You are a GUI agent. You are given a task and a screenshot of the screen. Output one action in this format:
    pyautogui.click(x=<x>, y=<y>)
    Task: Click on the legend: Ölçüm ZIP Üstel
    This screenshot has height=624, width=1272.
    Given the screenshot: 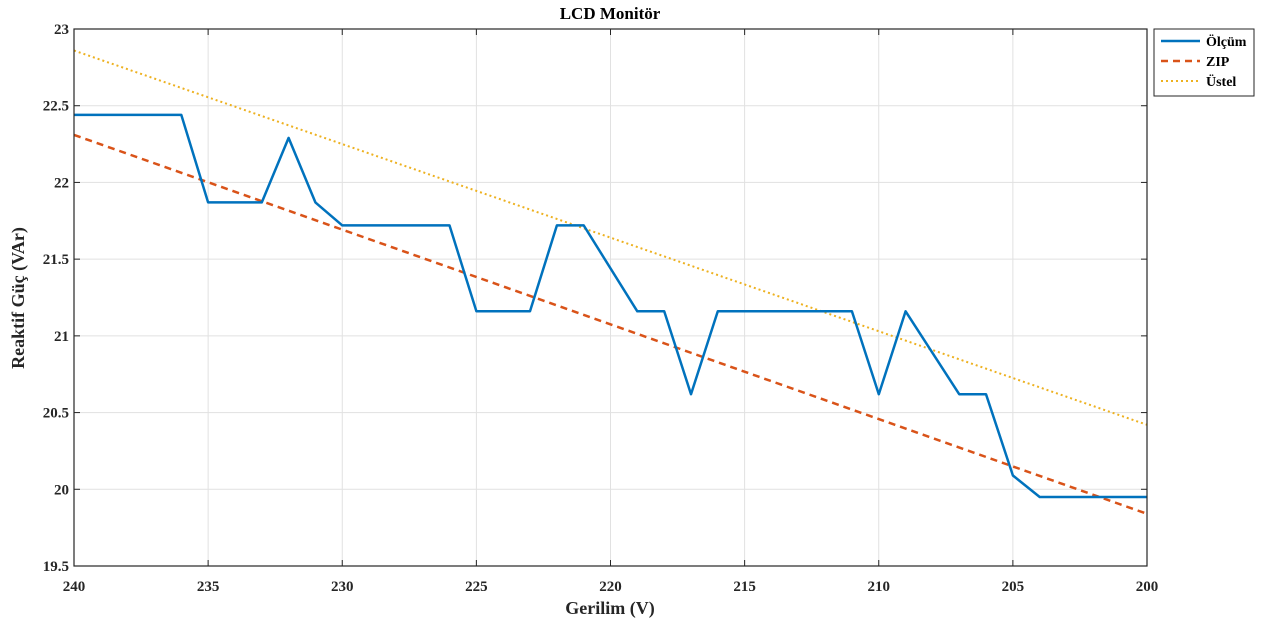 What is the action you would take?
    pyautogui.click(x=1204, y=62)
    